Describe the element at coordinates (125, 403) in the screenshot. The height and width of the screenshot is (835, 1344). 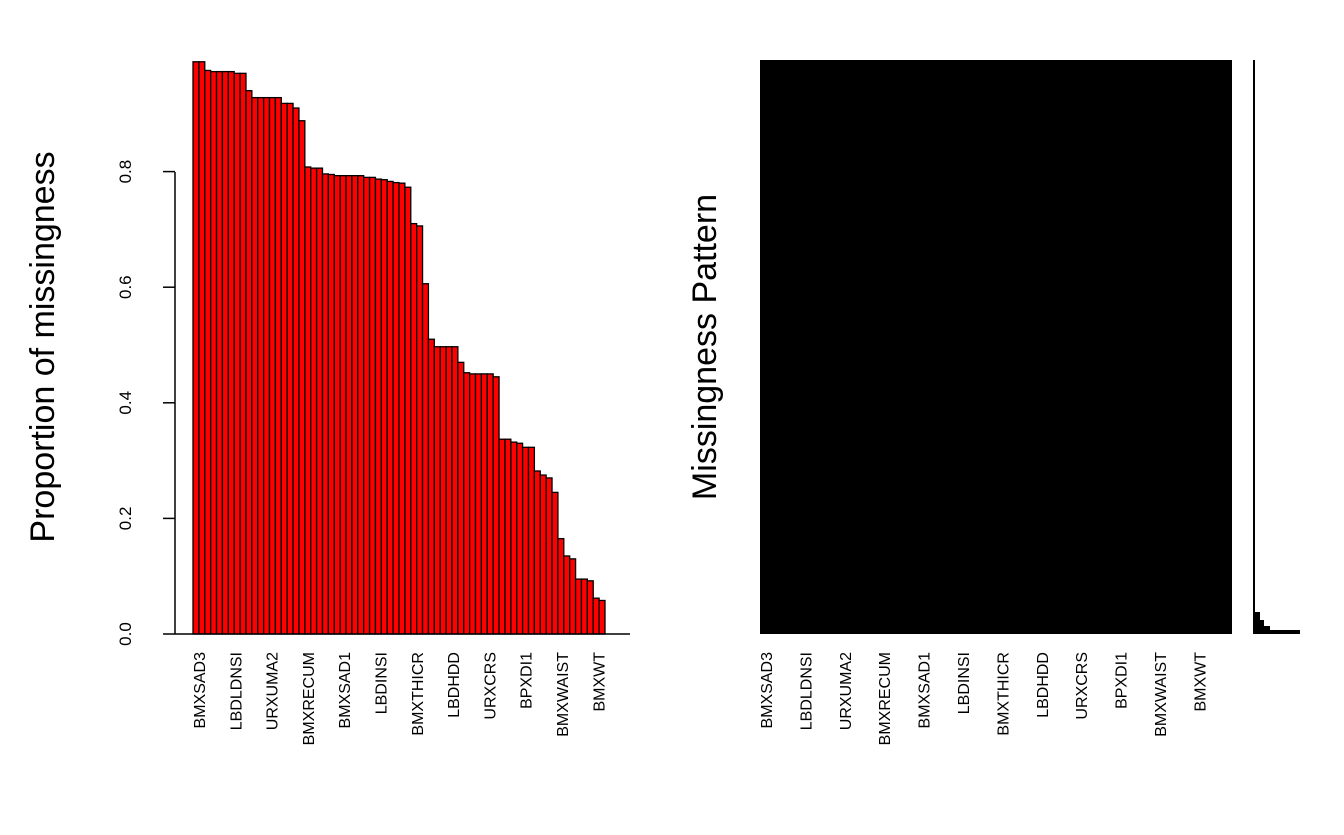
I see `y-tick-label: 0.4` at that location.